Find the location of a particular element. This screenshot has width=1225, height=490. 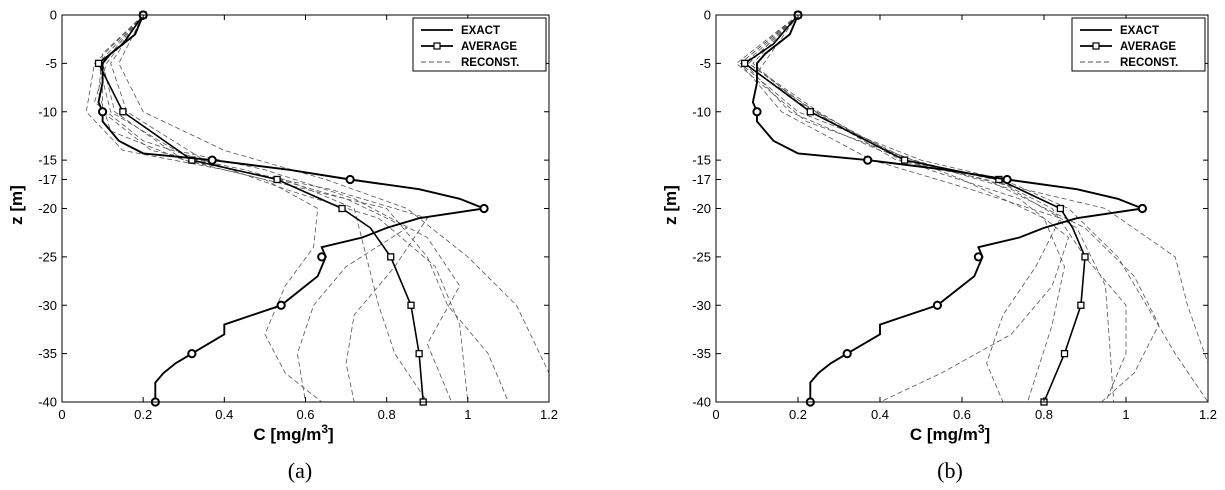

panel-caption: (b) is located at coordinates (950, 470).